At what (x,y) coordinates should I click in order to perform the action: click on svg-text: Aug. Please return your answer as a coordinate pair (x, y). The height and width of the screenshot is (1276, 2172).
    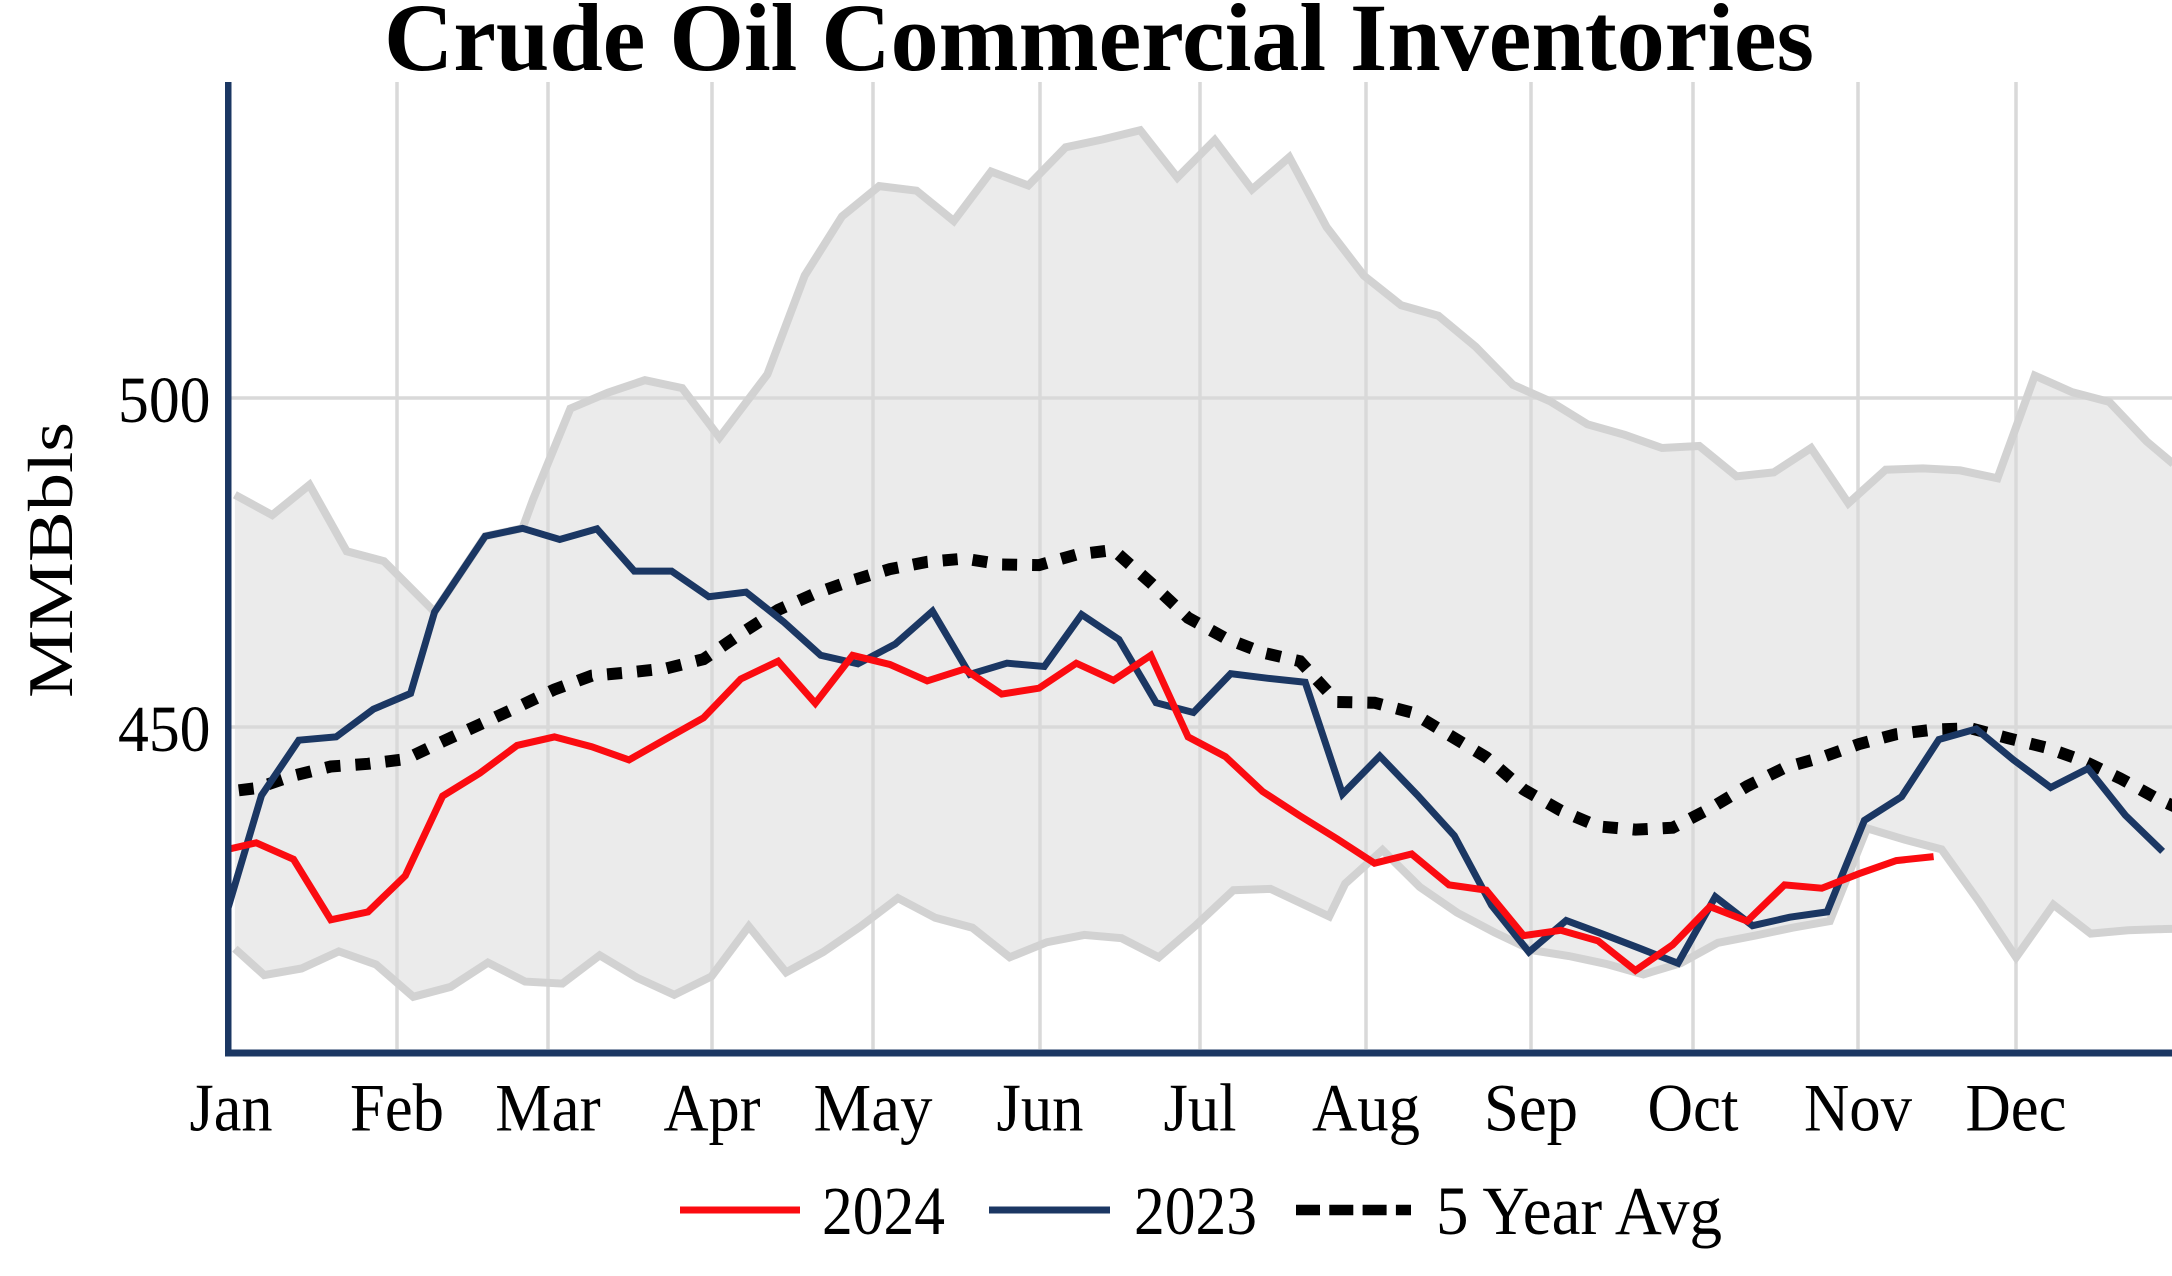
    Looking at the image, I should click on (1366, 1108).